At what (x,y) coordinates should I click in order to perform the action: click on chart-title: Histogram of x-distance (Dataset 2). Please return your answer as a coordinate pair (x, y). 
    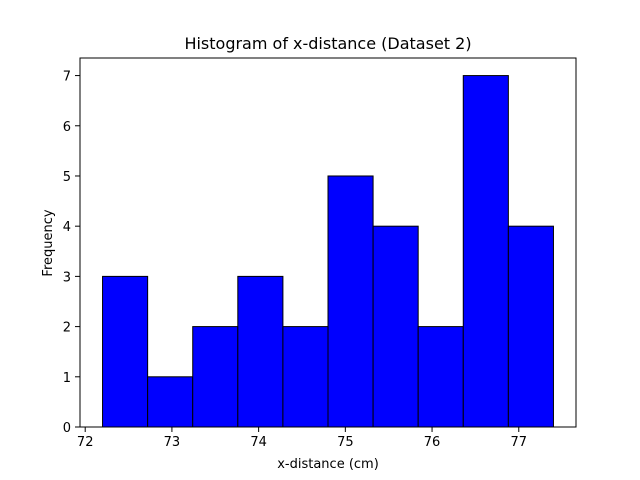
    Looking at the image, I should click on (327, 43).